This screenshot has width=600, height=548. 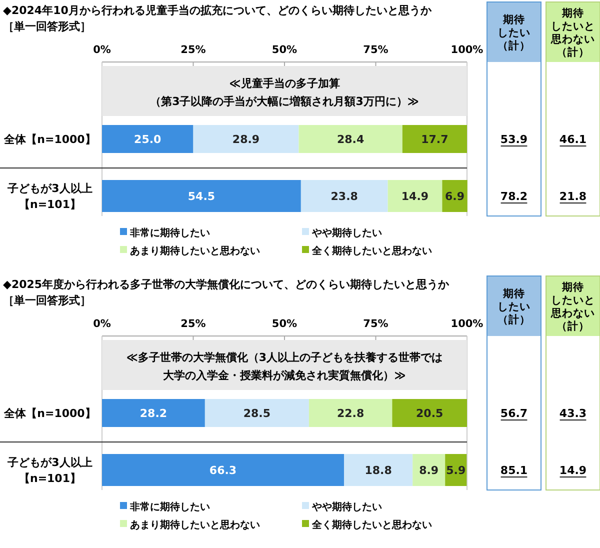 I want to click on data-label: 25.0, so click(x=148, y=139).